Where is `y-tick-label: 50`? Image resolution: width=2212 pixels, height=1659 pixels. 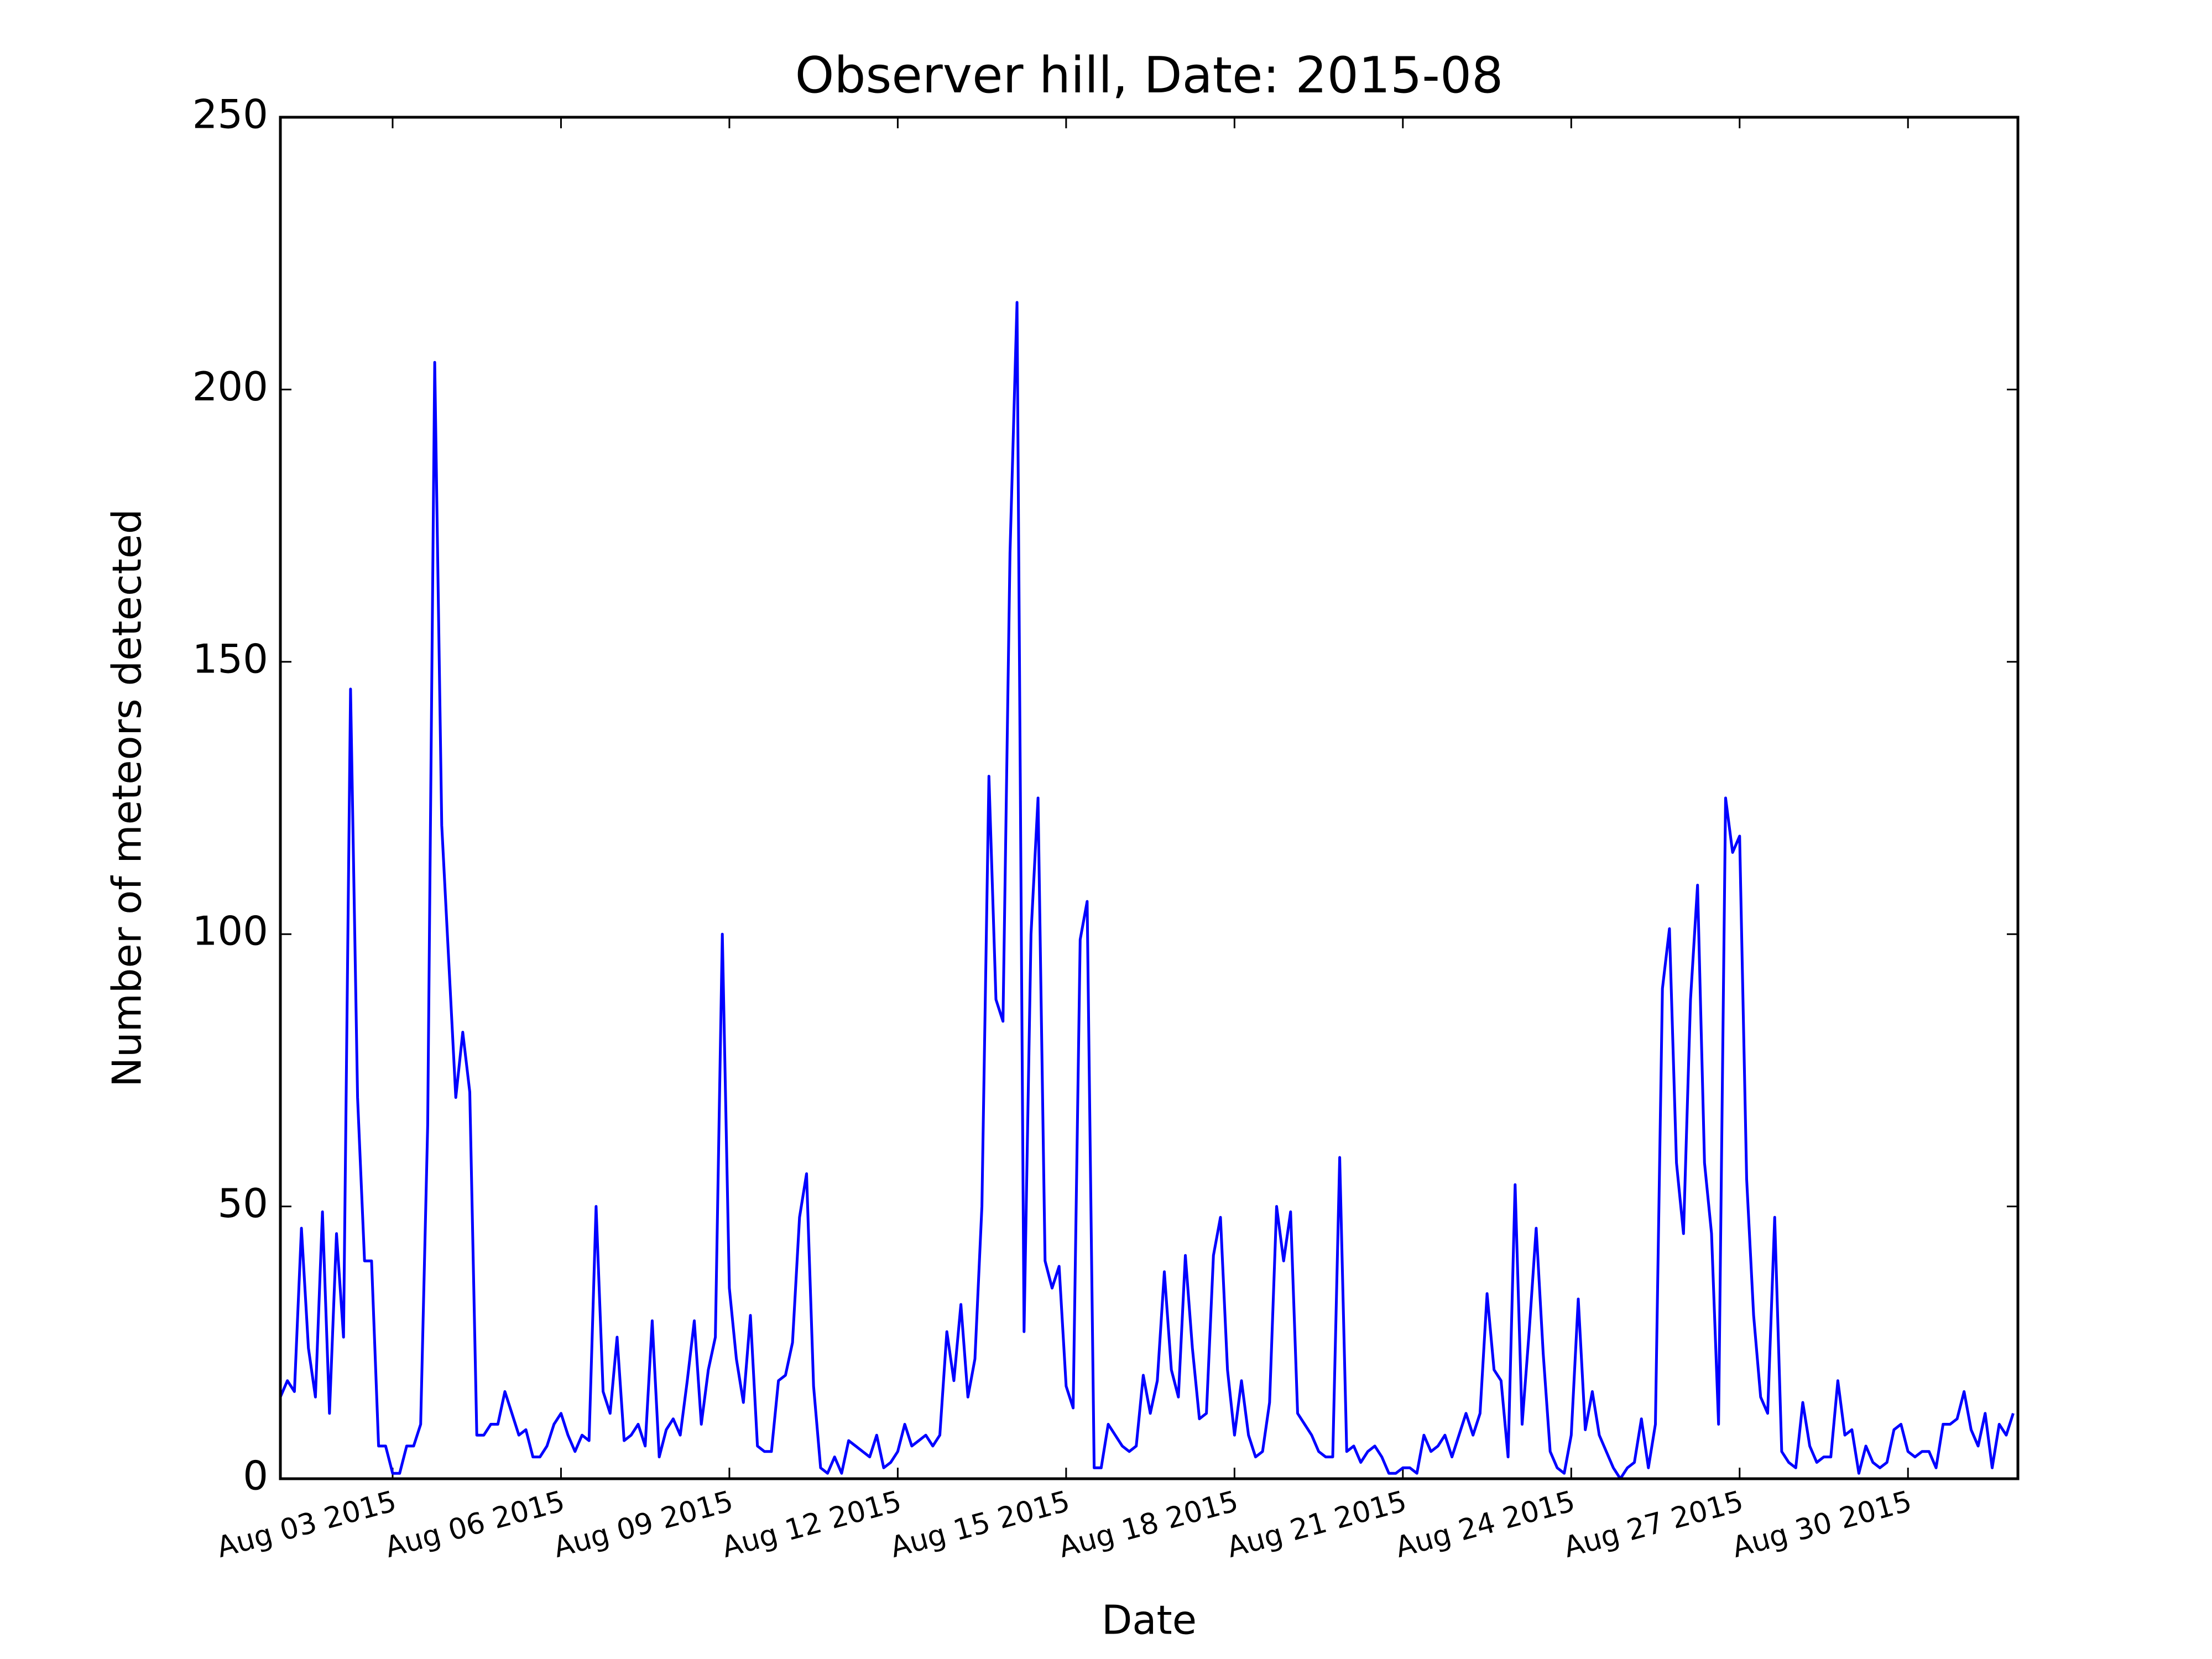 y-tick-label: 50 is located at coordinates (243, 1203).